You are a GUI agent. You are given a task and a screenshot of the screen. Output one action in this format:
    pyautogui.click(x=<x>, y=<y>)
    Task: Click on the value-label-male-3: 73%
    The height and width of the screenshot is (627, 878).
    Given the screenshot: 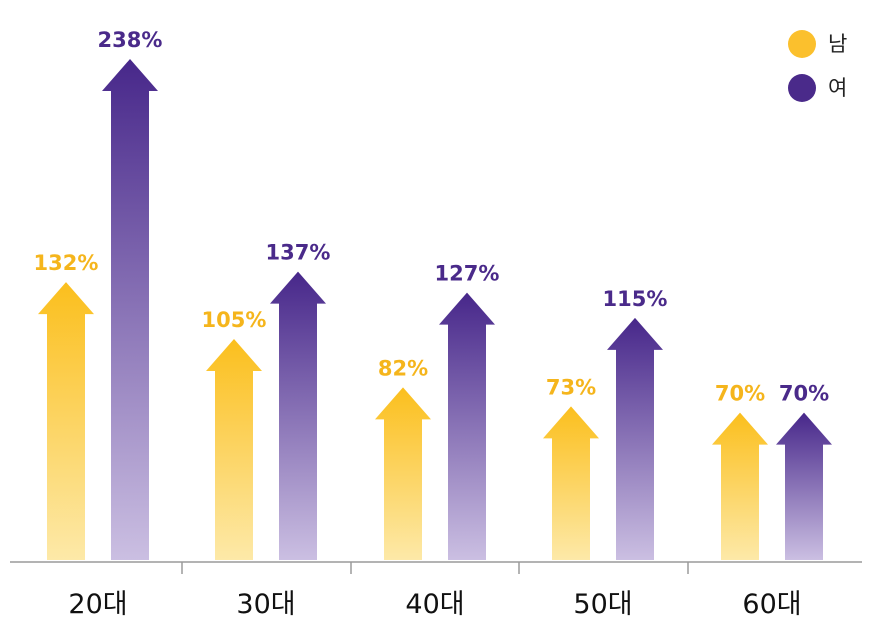 What is the action you would take?
    pyautogui.click(x=571, y=387)
    